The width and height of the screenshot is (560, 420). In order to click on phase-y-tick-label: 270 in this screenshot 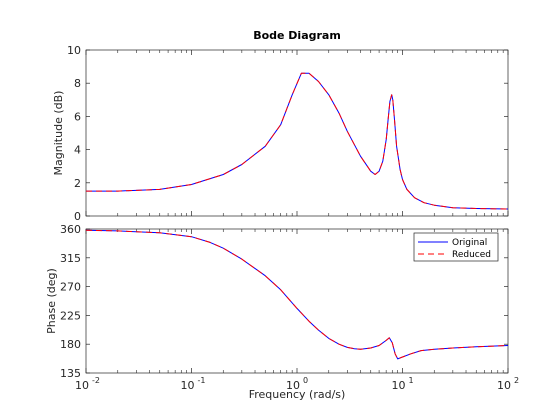, I will do `click(70, 287)`.